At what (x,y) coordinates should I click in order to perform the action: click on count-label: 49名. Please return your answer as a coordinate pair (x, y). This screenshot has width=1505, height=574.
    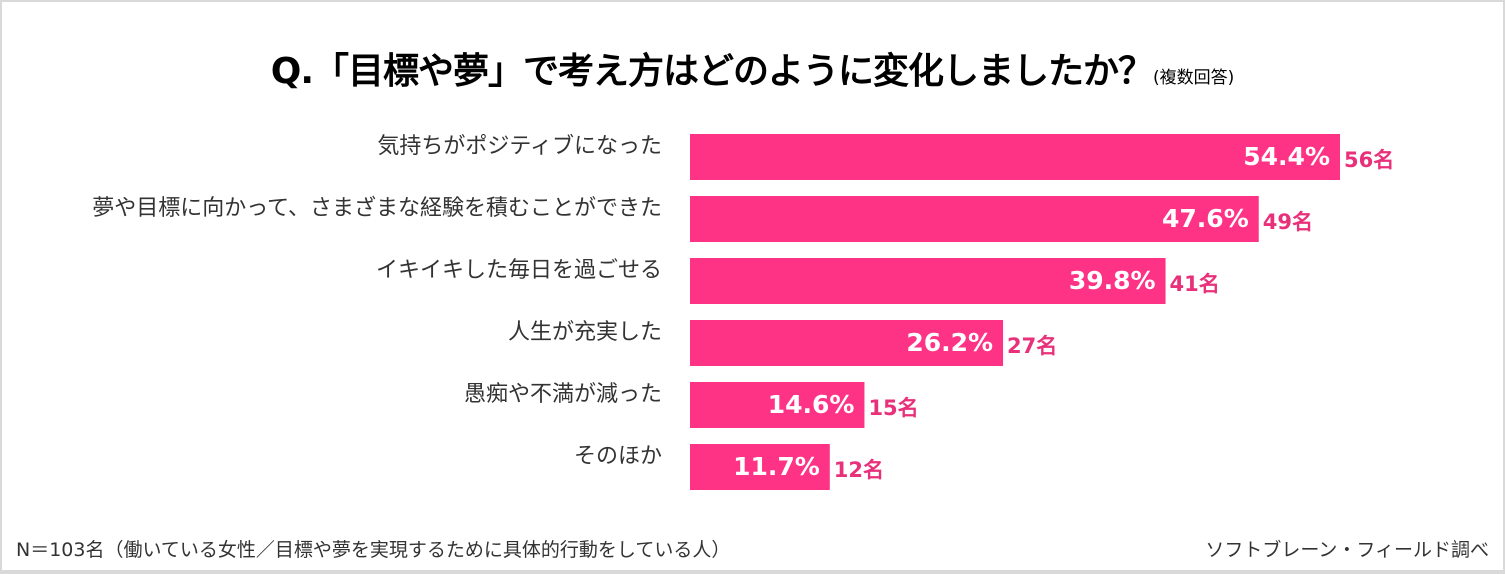
    Looking at the image, I should click on (1288, 222).